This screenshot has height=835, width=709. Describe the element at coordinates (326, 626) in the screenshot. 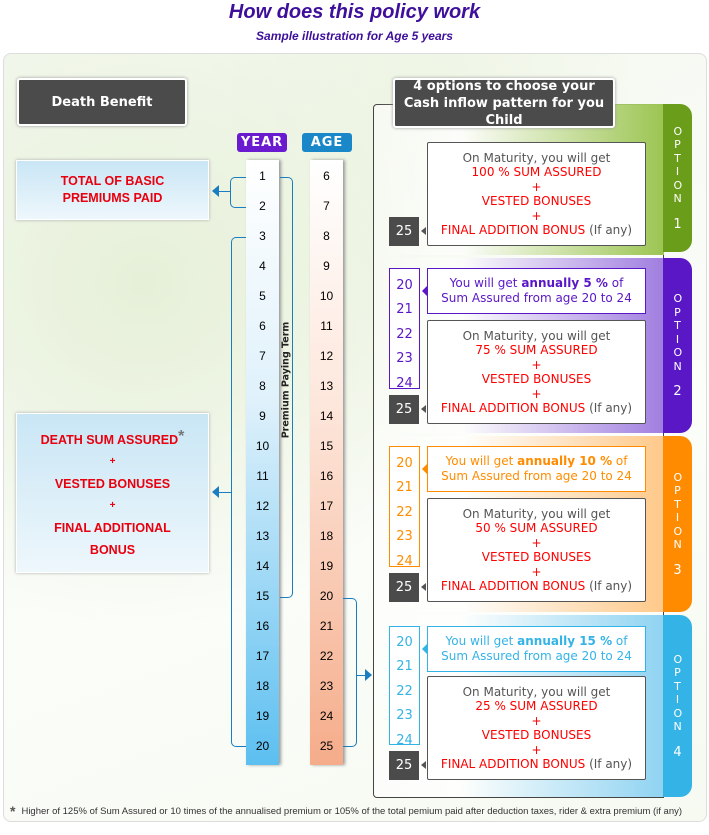

I see `age-cell: 21` at that location.